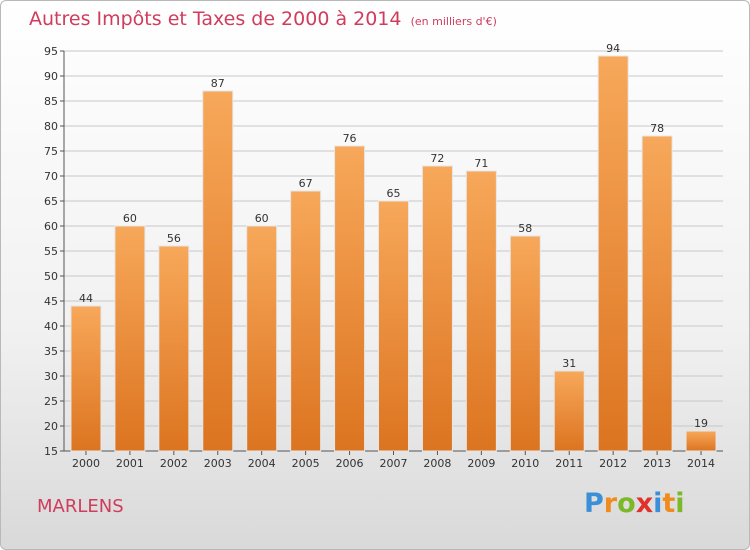  I want to click on y-tick-label: 55, so click(51, 251).